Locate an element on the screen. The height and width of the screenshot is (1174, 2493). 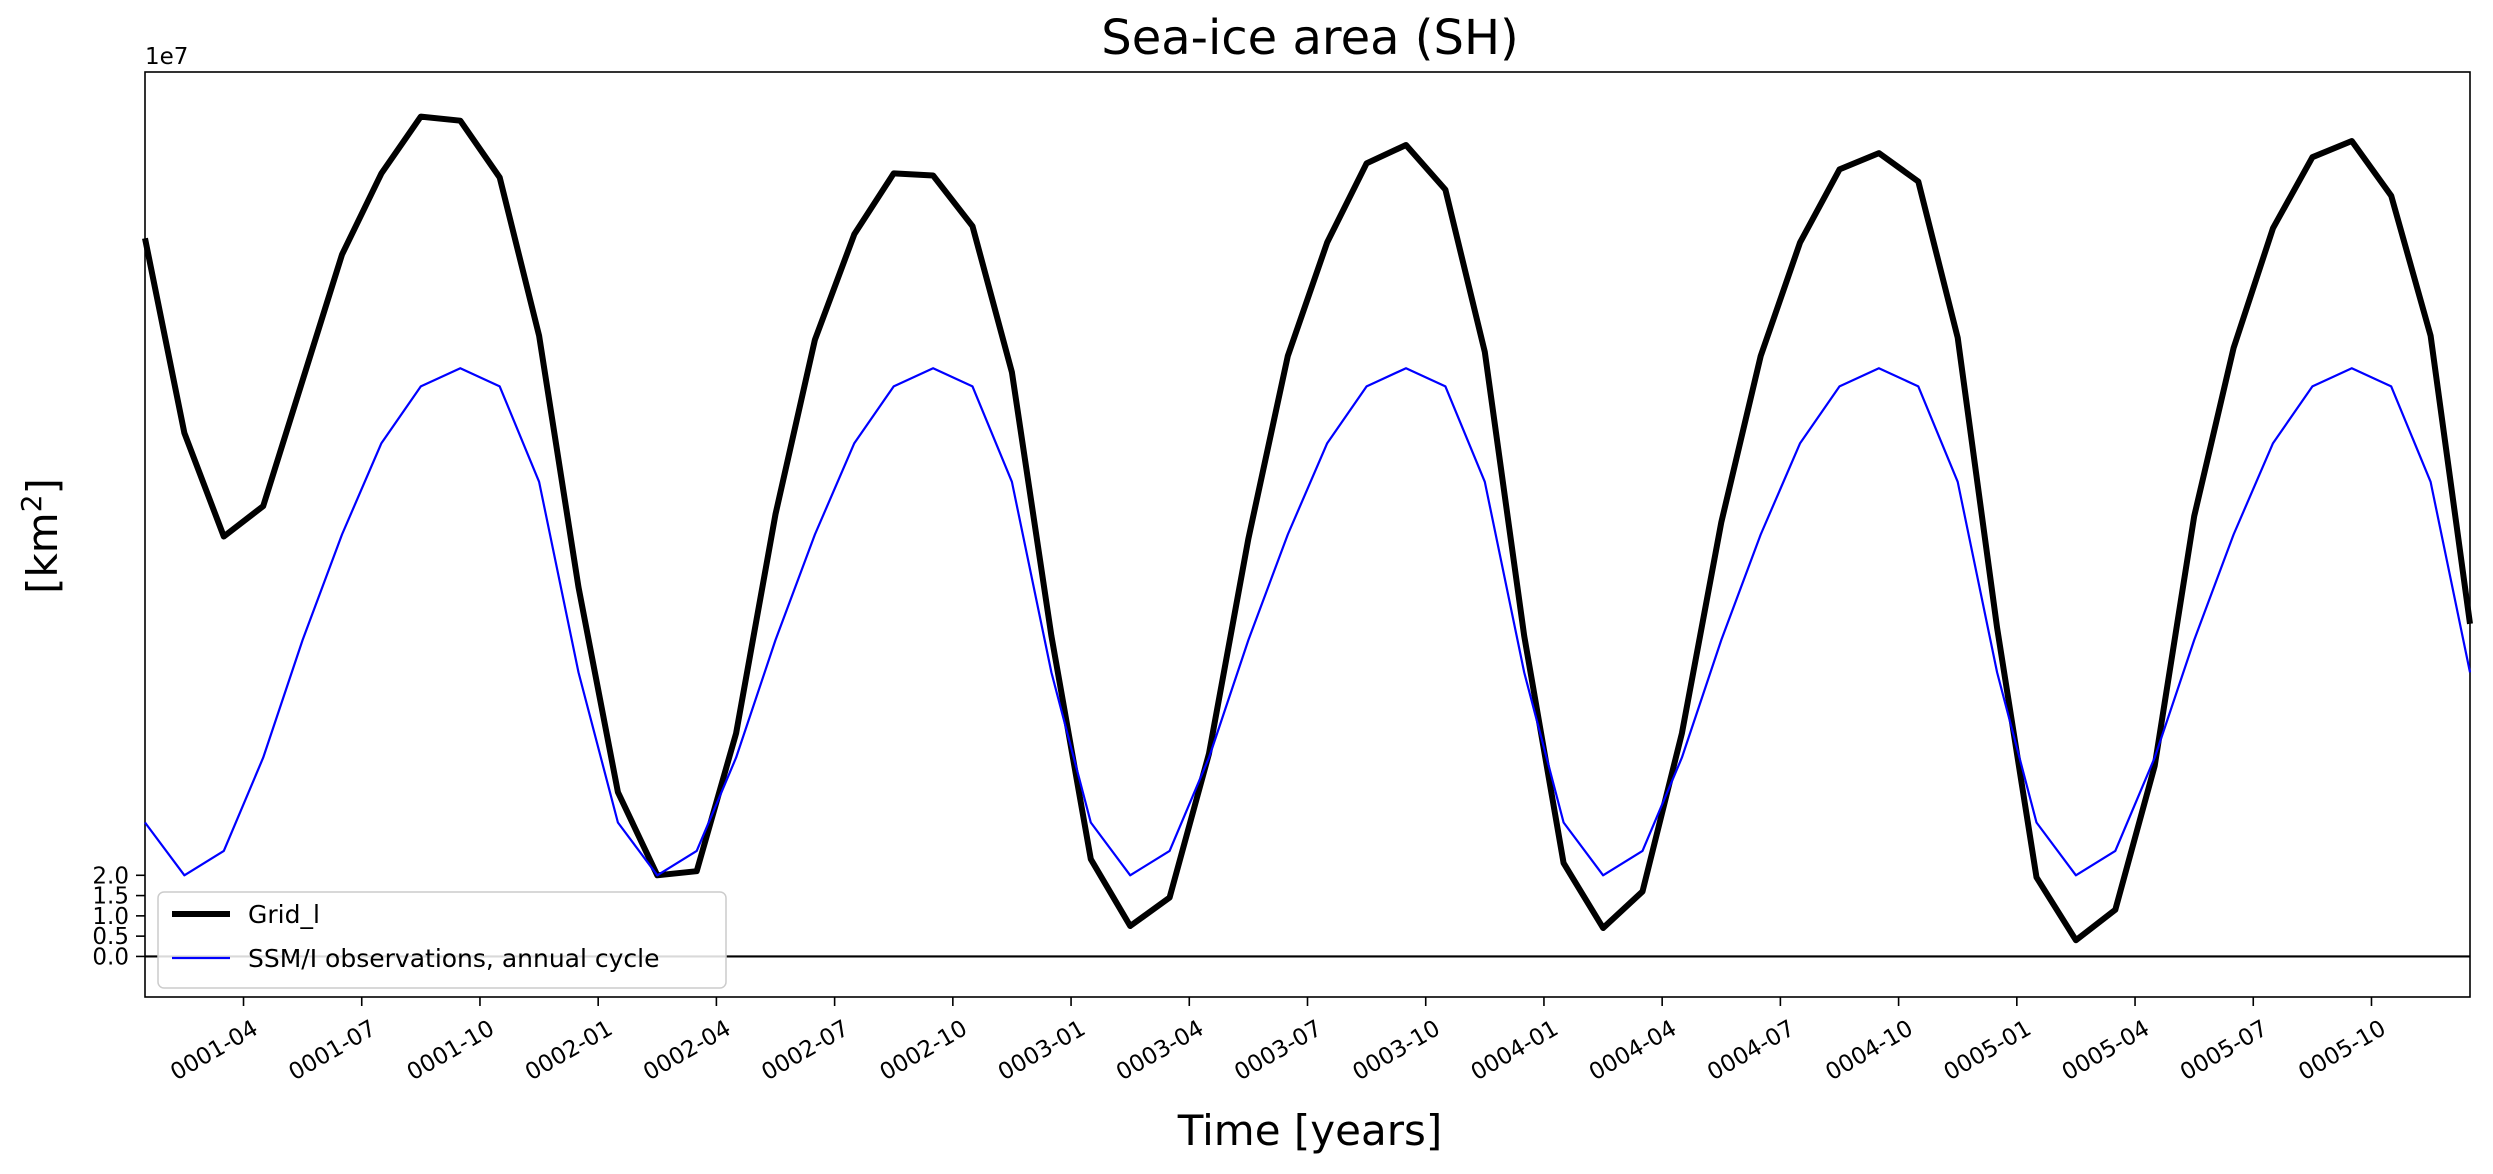
y-axis-label-main: [km is located at coordinates (42, 553).